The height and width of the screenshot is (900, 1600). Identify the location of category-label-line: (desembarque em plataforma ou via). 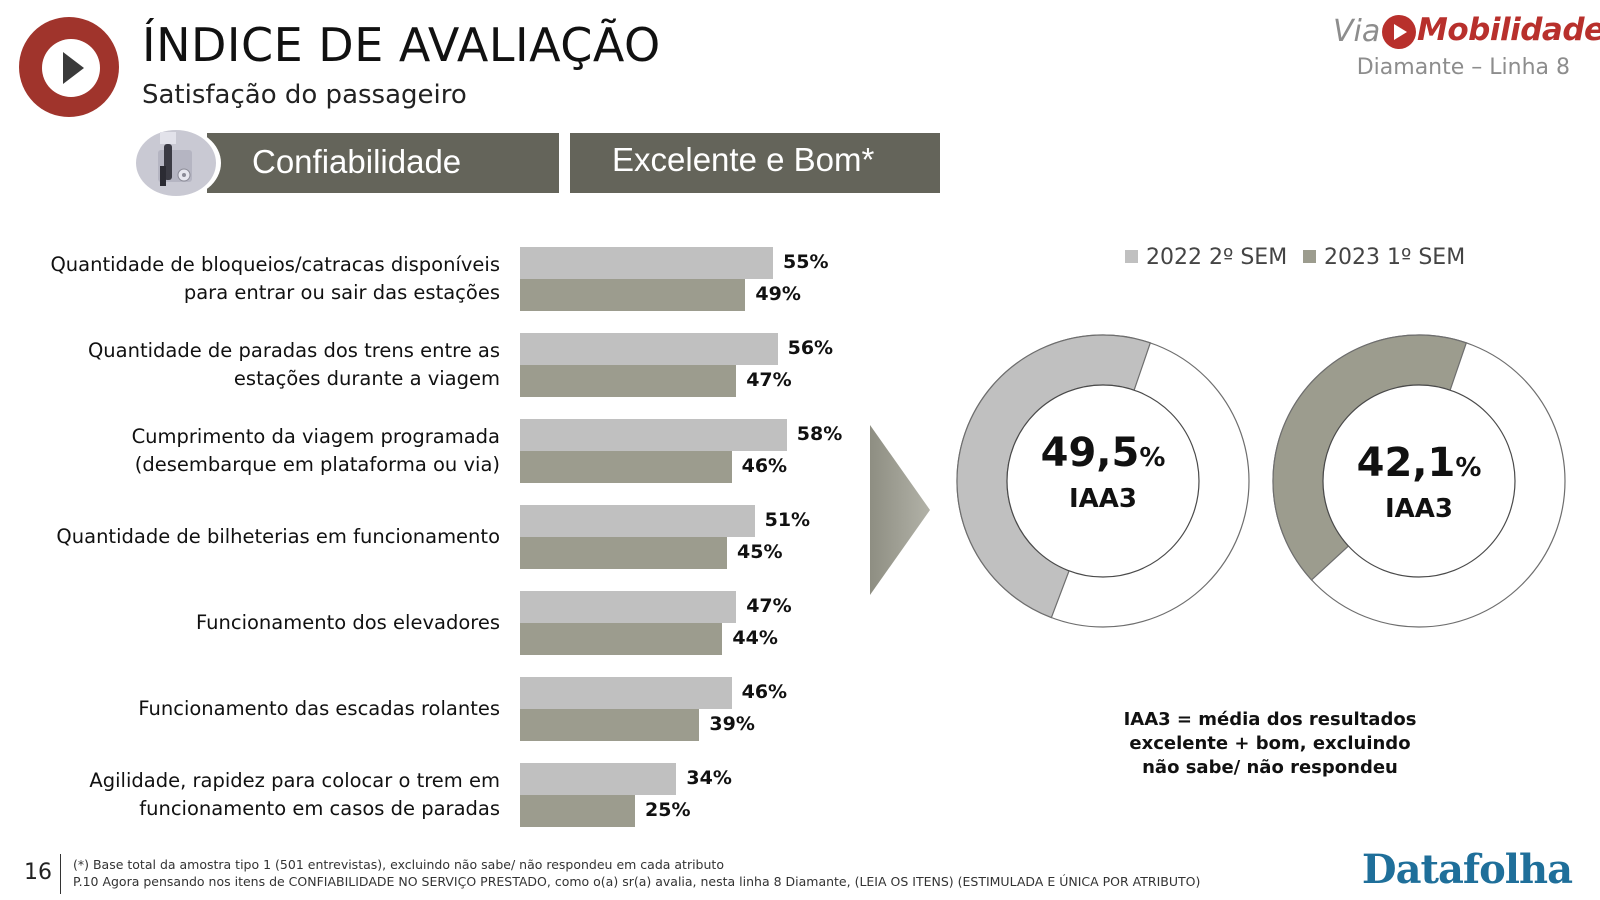
(317, 464).